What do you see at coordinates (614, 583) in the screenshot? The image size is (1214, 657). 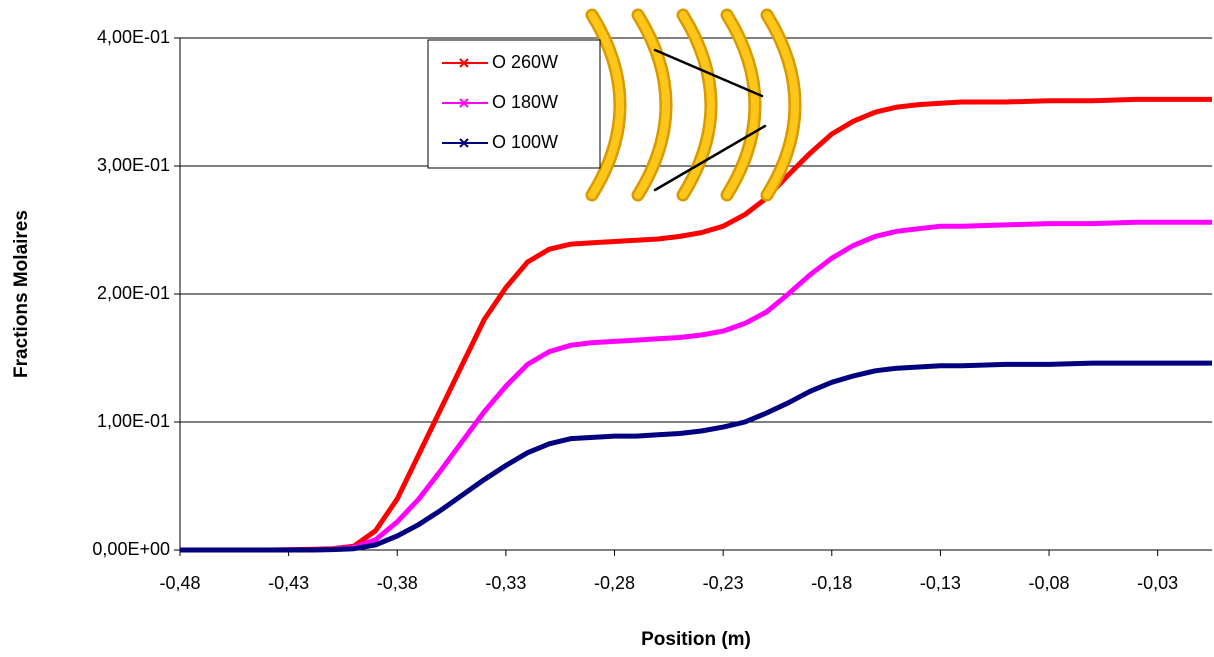 I see `x-tick-label: -0,28` at bounding box center [614, 583].